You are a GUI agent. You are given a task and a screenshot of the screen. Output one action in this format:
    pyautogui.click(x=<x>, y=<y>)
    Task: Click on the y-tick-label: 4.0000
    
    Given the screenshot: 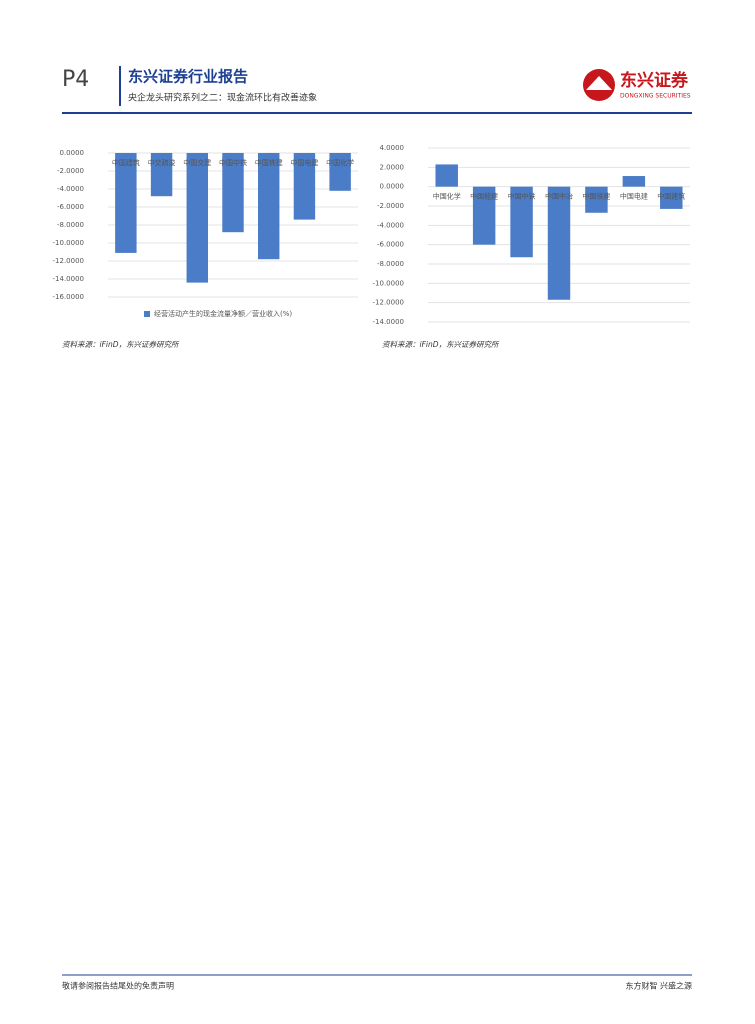 What is the action you would take?
    pyautogui.click(x=392, y=148)
    